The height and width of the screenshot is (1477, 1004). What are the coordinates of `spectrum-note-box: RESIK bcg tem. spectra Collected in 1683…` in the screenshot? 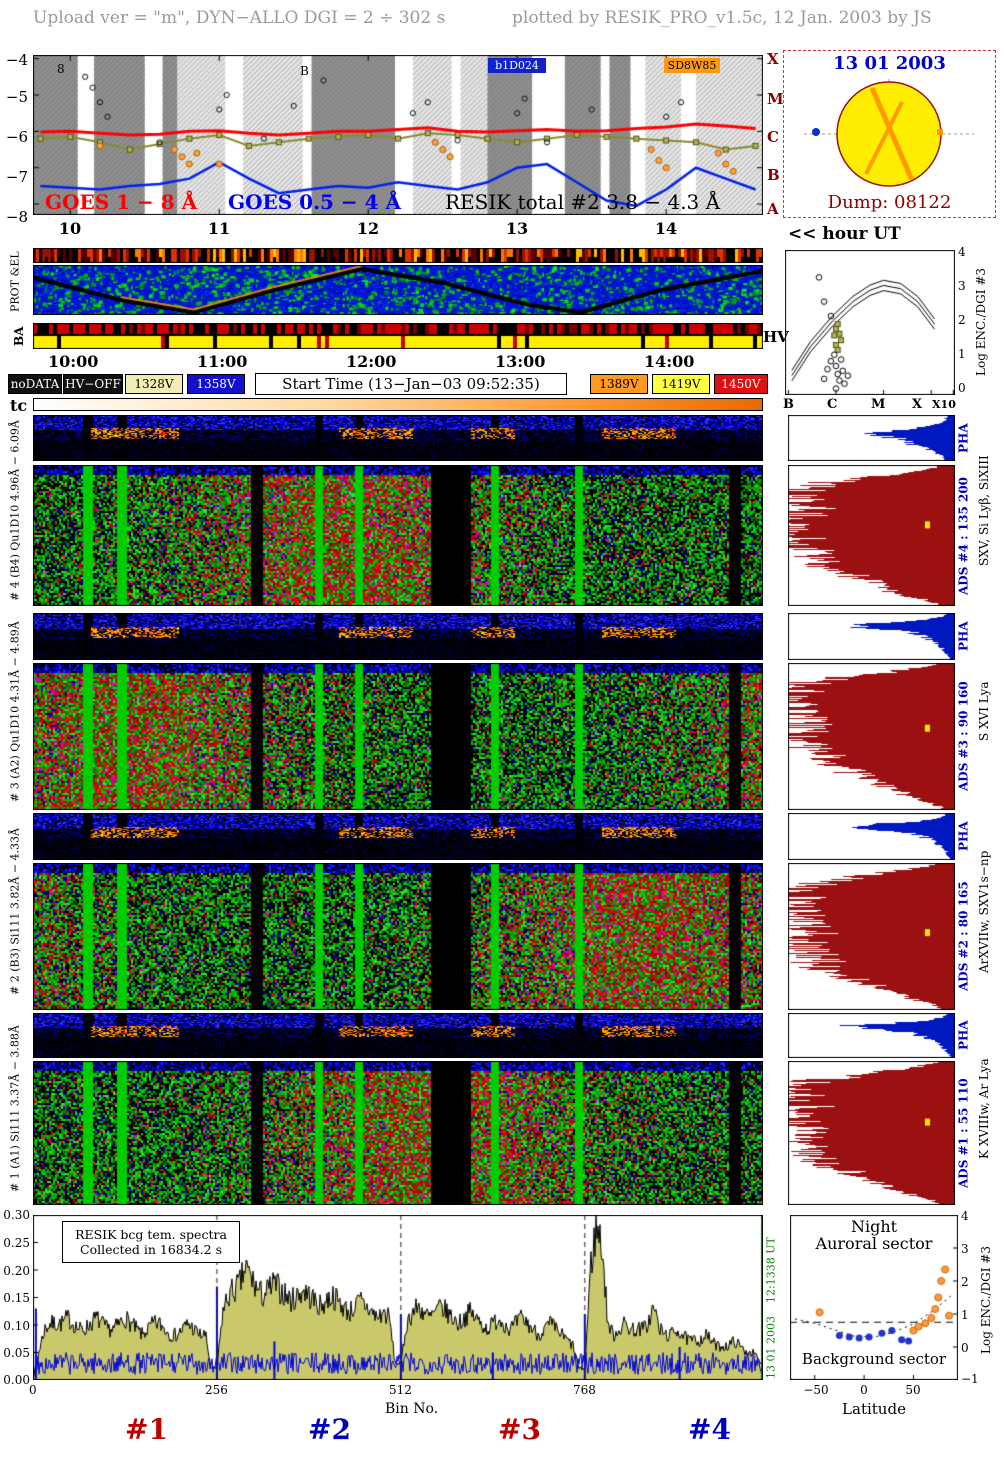 It's located at (151, 1242).